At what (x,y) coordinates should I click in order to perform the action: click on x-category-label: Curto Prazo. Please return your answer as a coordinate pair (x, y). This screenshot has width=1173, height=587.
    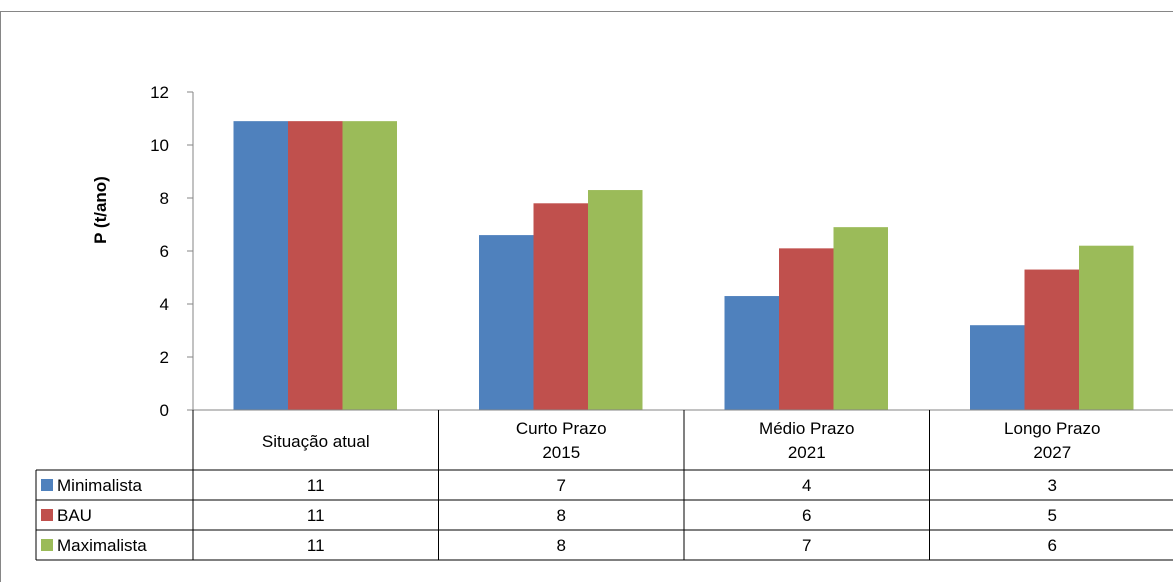
    Looking at the image, I should click on (561, 428).